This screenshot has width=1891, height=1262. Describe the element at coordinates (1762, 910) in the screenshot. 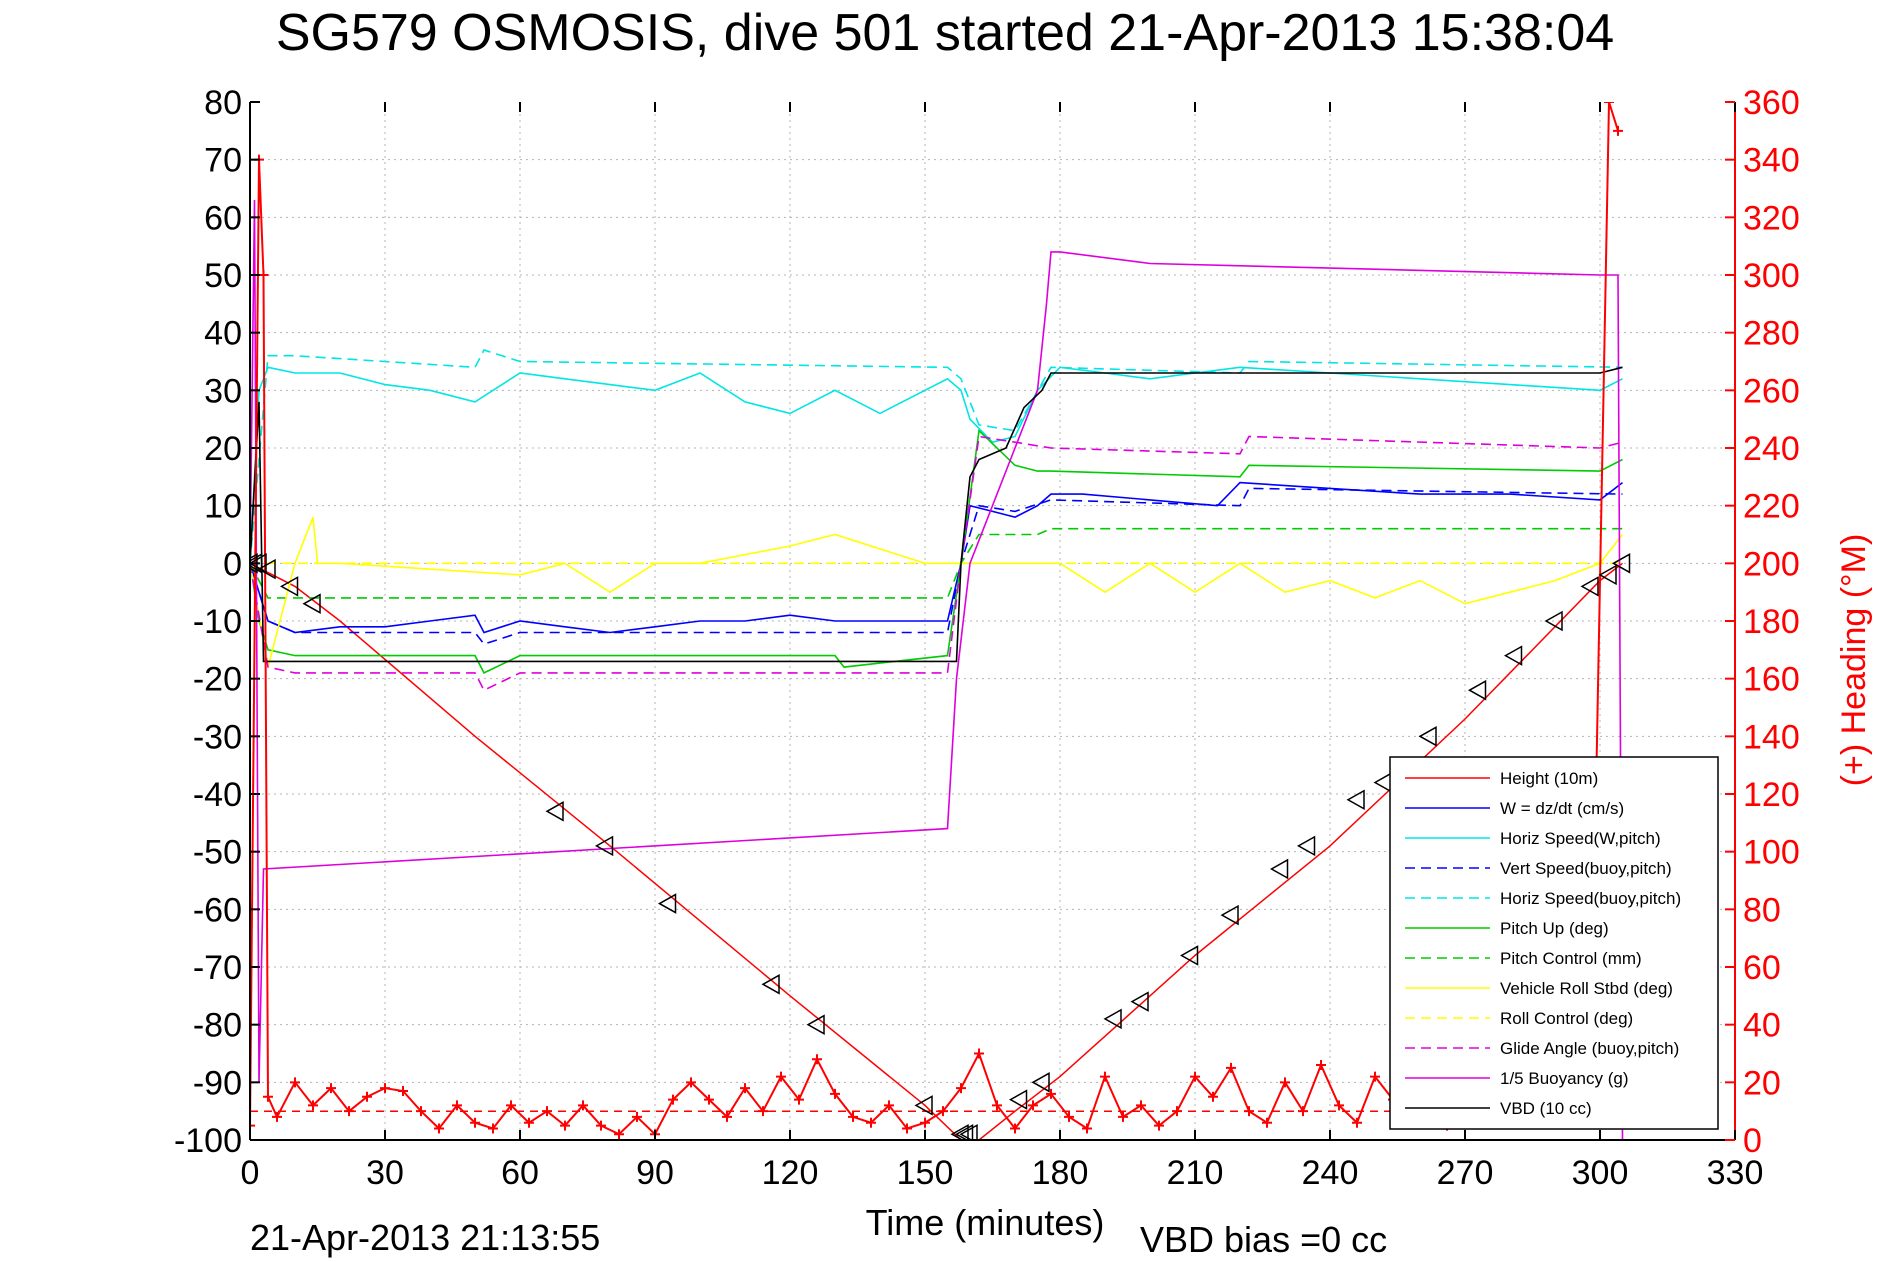

I see `y-right-tick-label: 80` at that location.